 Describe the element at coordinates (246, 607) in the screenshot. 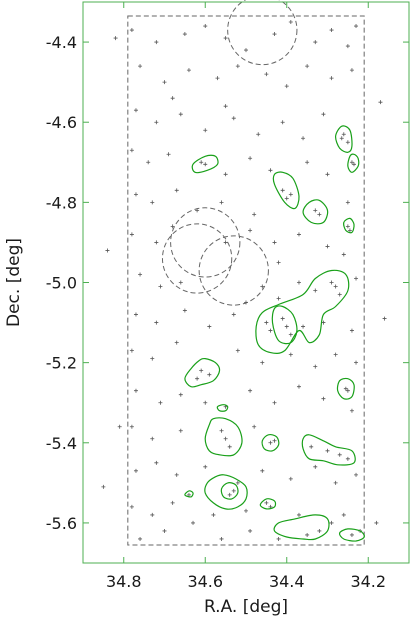

I see `x-axis-label: R.A. [deg]` at that location.